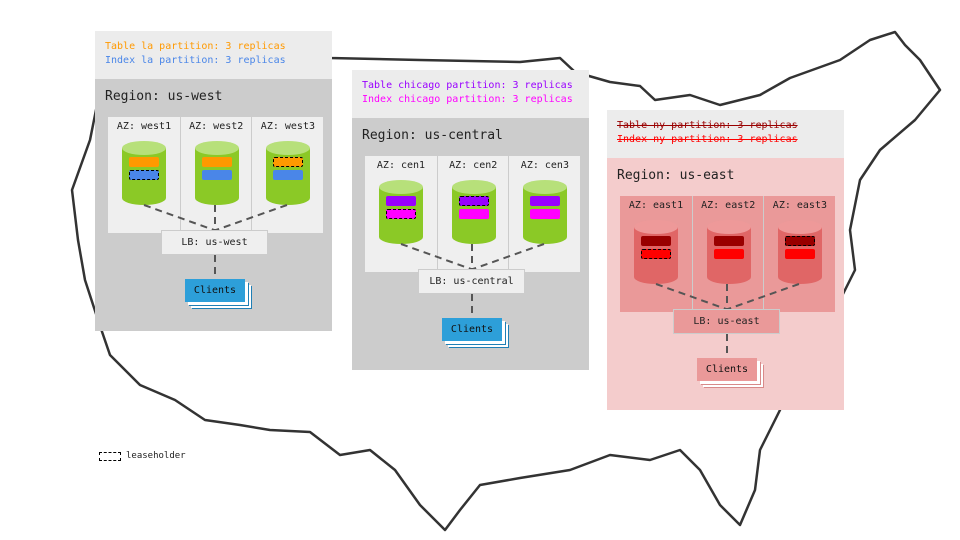 This screenshot has width=960, height=540. What do you see at coordinates (144, 126) in the screenshot?
I see `az-label: AZ: west1` at bounding box center [144, 126].